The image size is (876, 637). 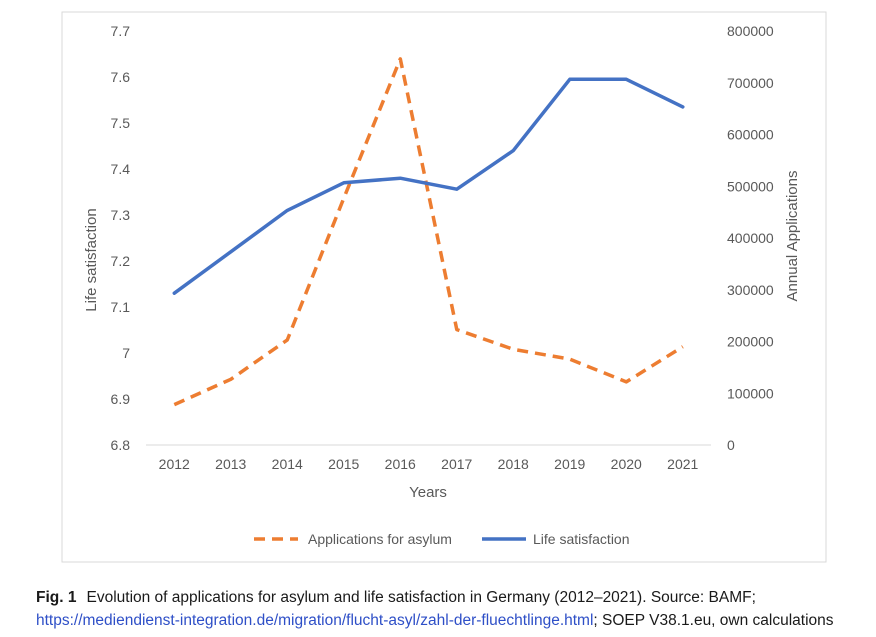 I want to click on y-right-tick-label: 300000, so click(x=750, y=290).